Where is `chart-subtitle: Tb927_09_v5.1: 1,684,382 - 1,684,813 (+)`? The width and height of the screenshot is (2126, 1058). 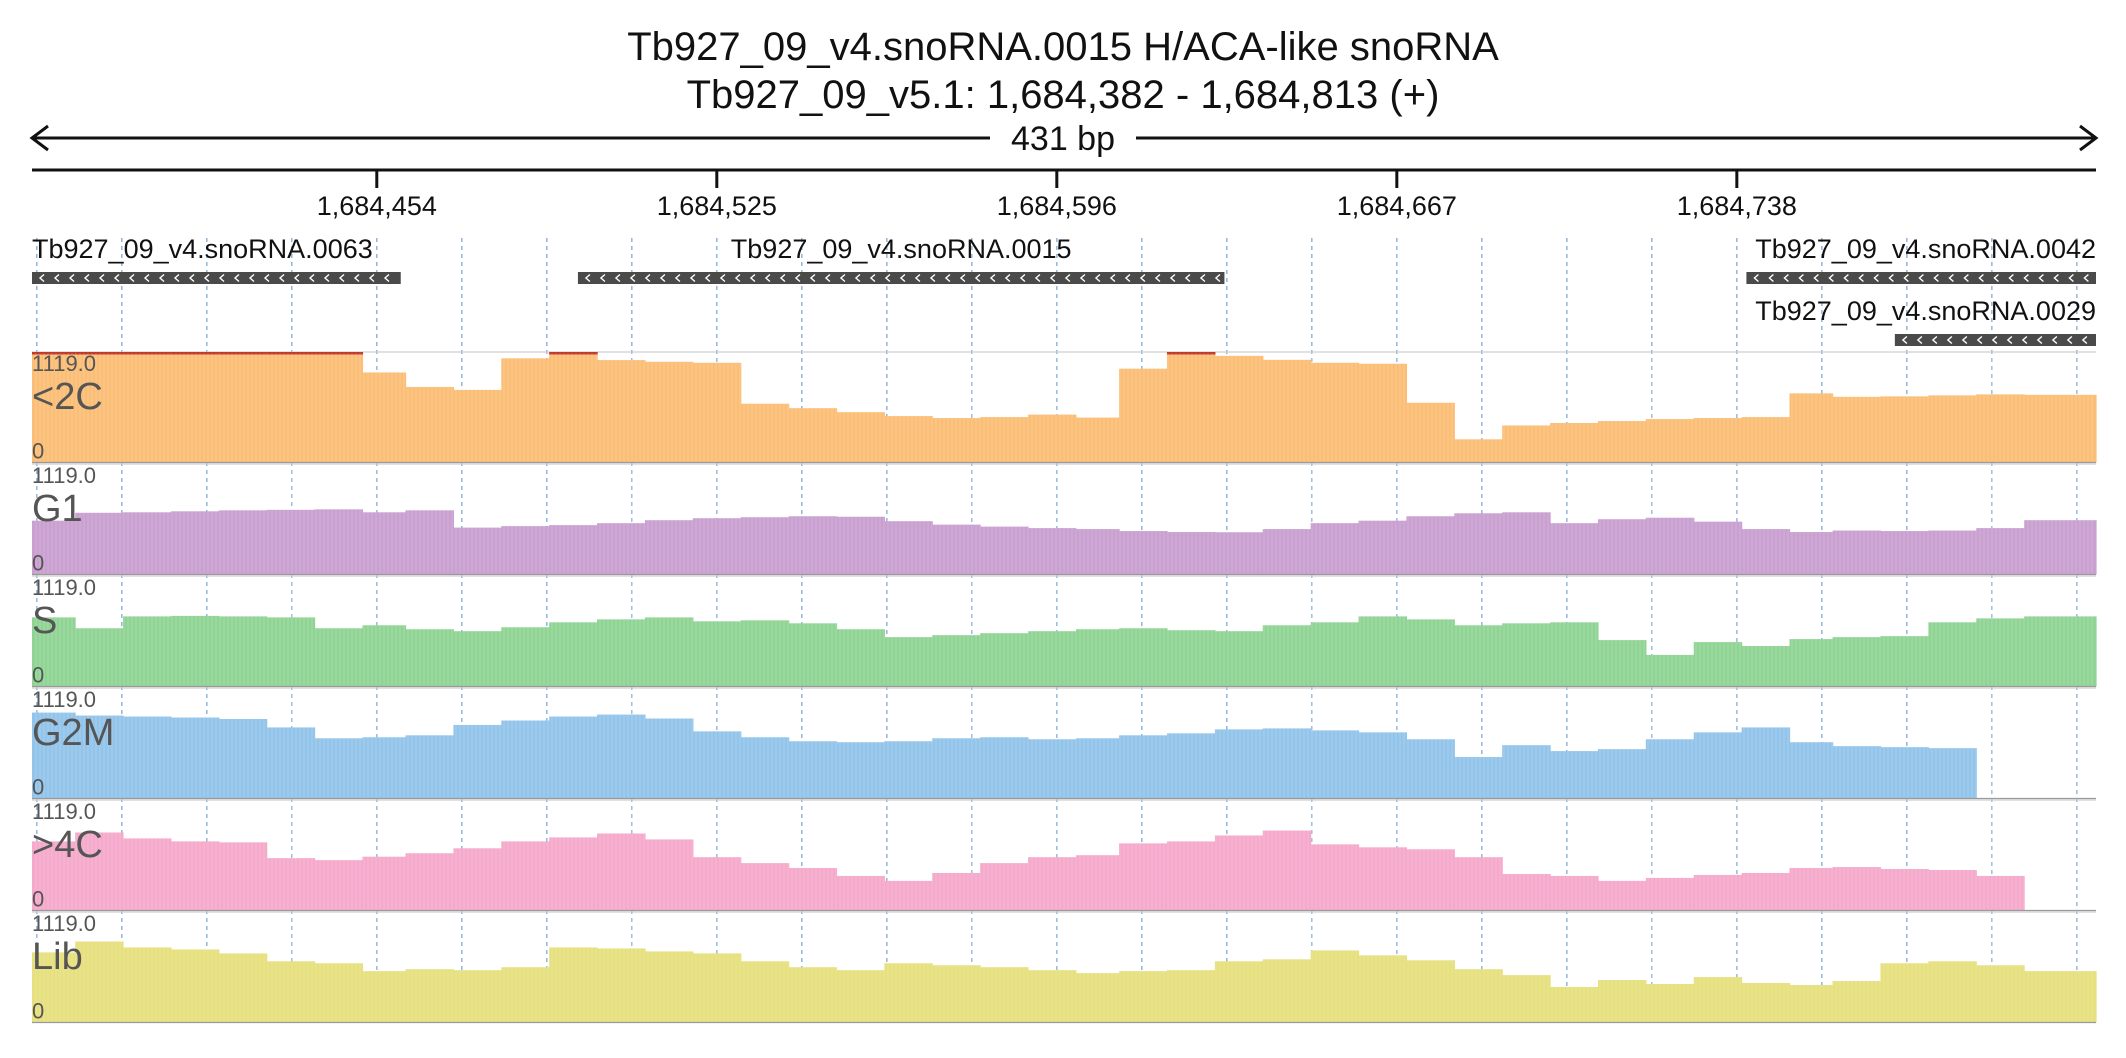 chart-subtitle: Tb927_09_v5.1: 1,684,382 - 1,684,813 (+) is located at coordinates (1063, 95).